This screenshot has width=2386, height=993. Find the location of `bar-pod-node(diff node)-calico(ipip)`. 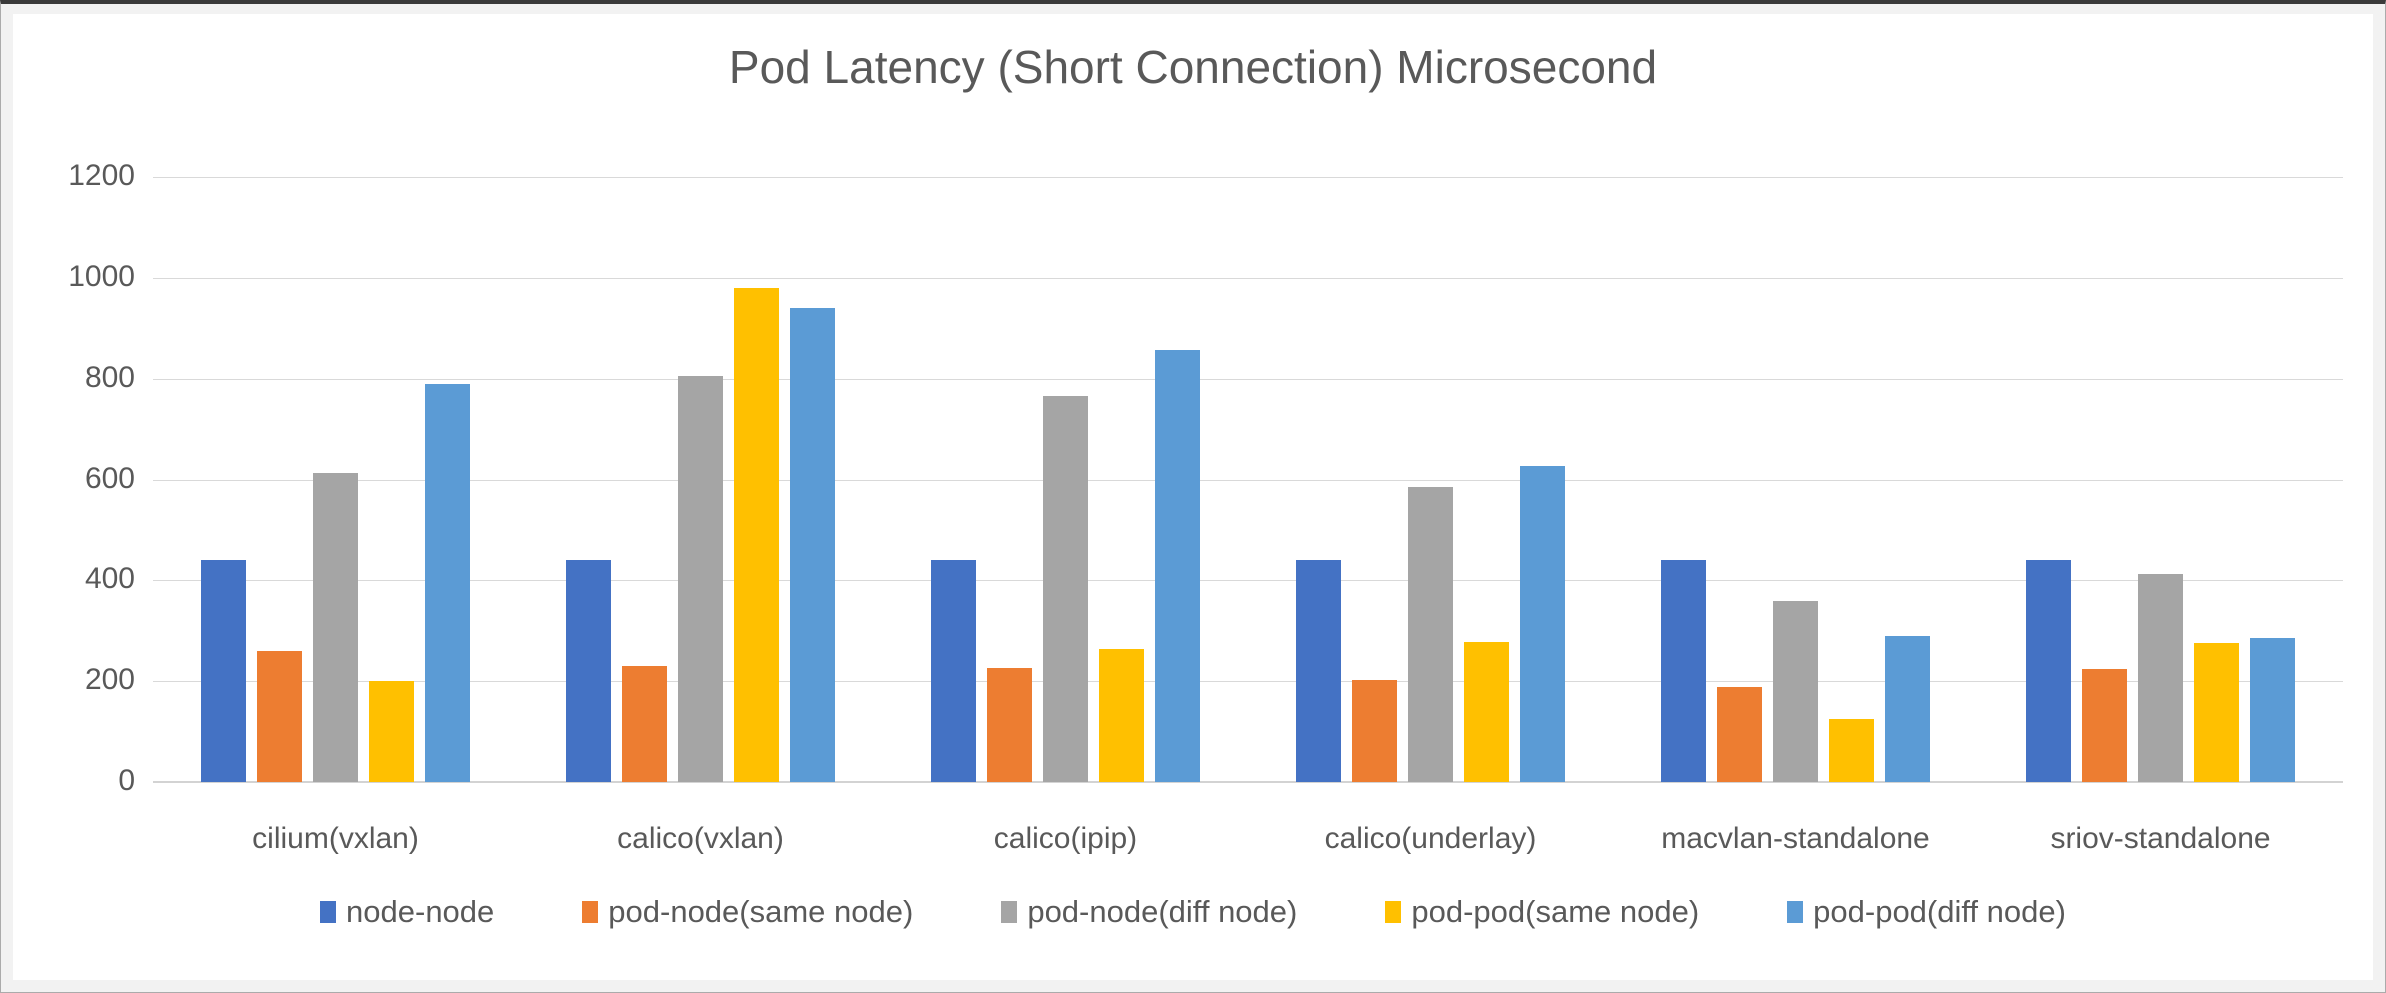

bar-pod-node(diff node)-calico(ipip) is located at coordinates (1065, 589).